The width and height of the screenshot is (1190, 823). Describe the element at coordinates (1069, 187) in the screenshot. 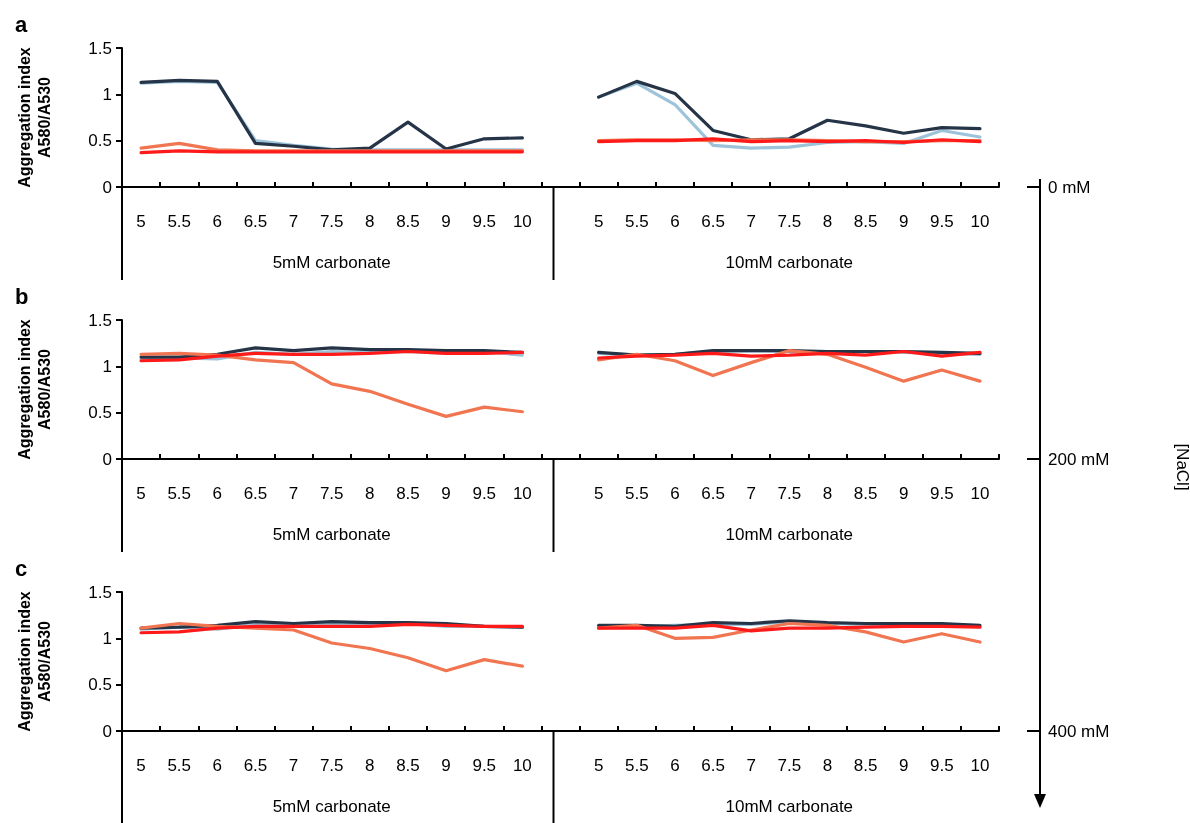

I see `text: 0 mM` at that location.